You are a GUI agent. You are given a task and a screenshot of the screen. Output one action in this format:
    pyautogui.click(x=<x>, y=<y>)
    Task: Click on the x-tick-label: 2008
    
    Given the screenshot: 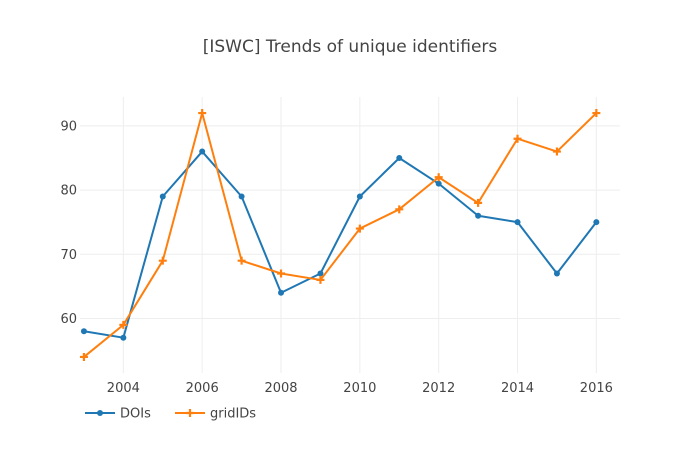 What is the action you would take?
    pyautogui.click(x=280, y=388)
    